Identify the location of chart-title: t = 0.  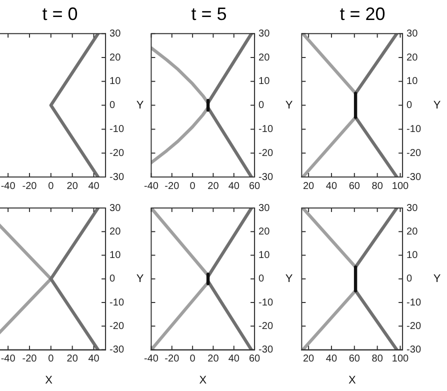
(60, 14).